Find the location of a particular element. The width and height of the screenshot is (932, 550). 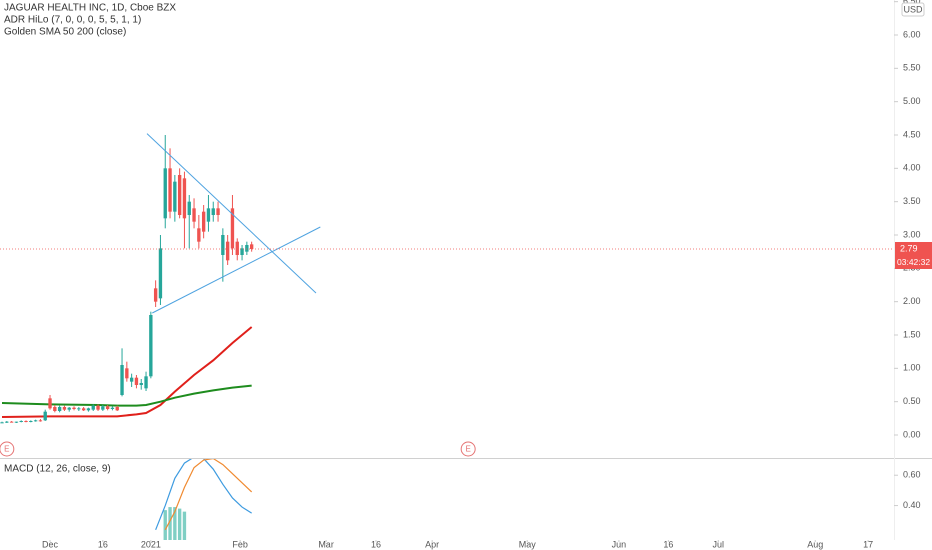

currency-box is located at coordinates (913, 9).